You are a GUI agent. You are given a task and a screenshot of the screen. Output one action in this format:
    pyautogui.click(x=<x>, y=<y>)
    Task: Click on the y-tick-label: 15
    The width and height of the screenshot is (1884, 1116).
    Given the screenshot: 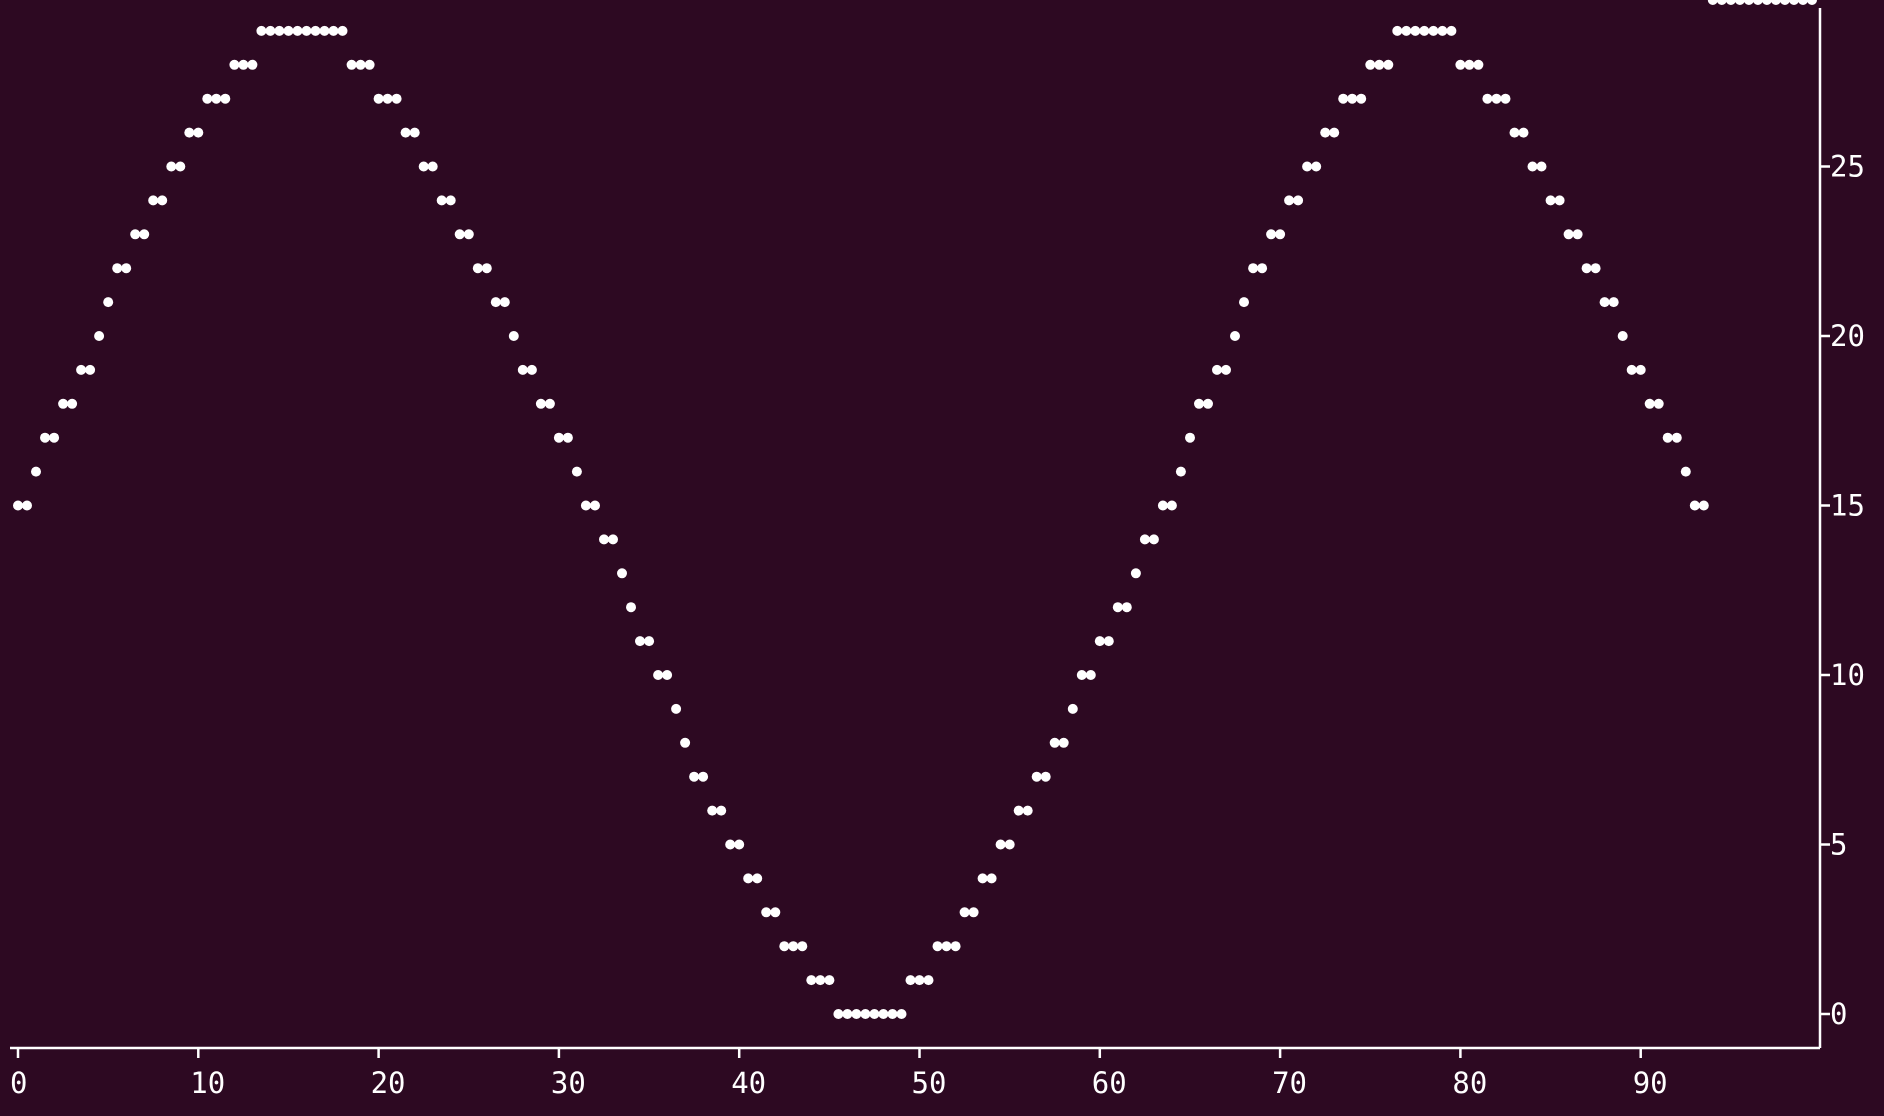 What is the action you would take?
    pyautogui.click(x=1847, y=506)
    